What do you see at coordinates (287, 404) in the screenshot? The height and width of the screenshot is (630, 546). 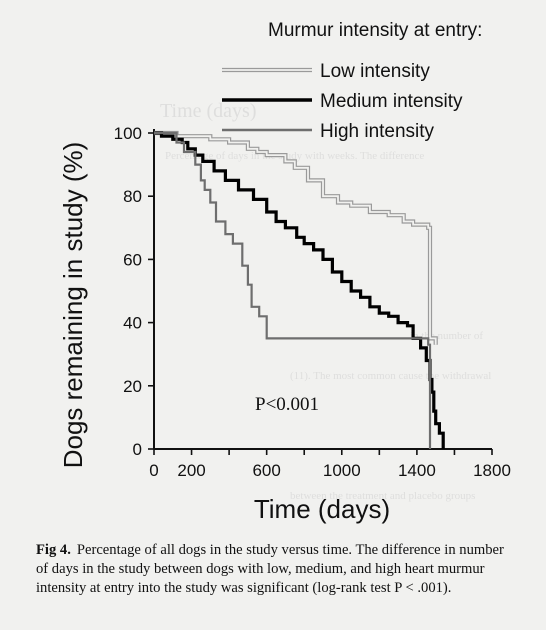 I see `p-value-annotation: P<0.001` at bounding box center [287, 404].